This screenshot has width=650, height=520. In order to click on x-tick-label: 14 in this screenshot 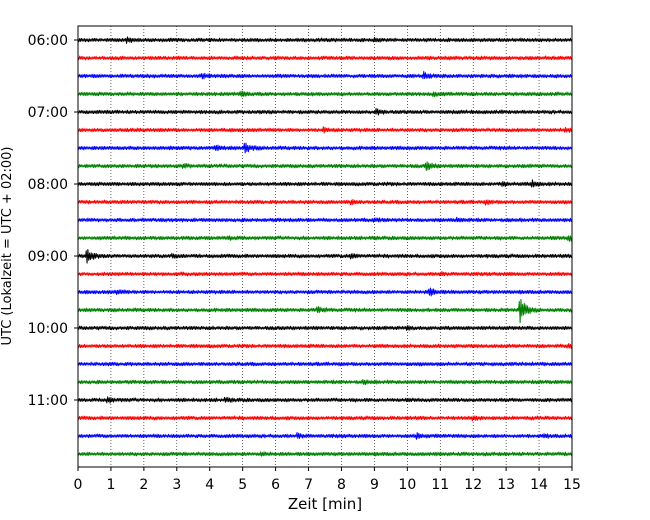, I will do `click(539, 485)`.